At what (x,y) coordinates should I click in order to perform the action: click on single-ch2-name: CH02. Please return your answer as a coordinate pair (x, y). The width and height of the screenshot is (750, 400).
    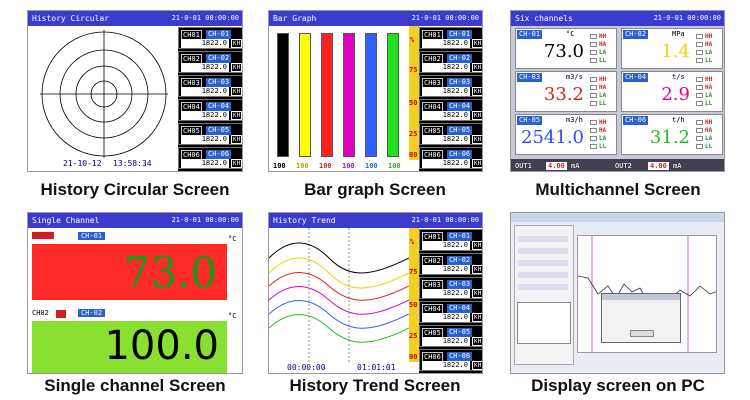
    Looking at the image, I should click on (40, 313).